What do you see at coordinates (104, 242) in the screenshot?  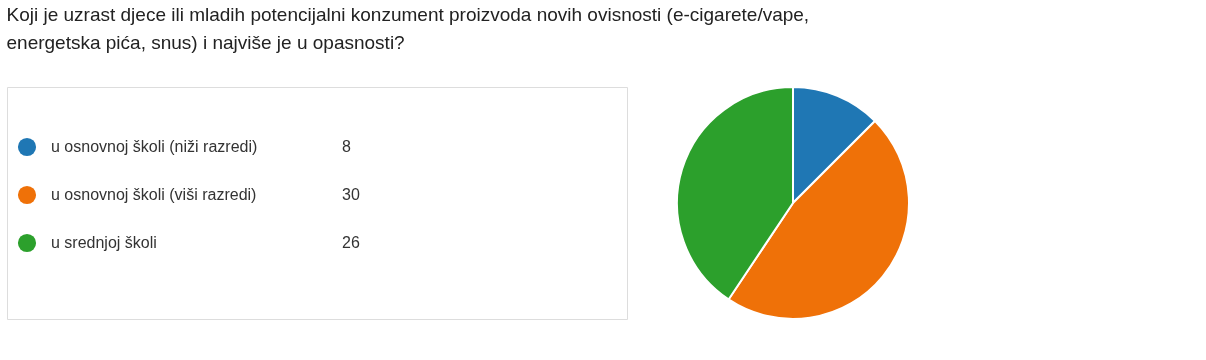 I see `legend-label: u srednjoj školi` at bounding box center [104, 242].